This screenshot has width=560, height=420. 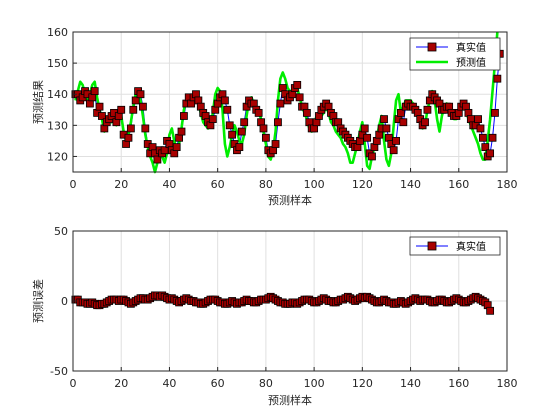 What do you see at coordinates (57, 63) in the screenshot?
I see `top-y-tick-label: 150` at bounding box center [57, 63].